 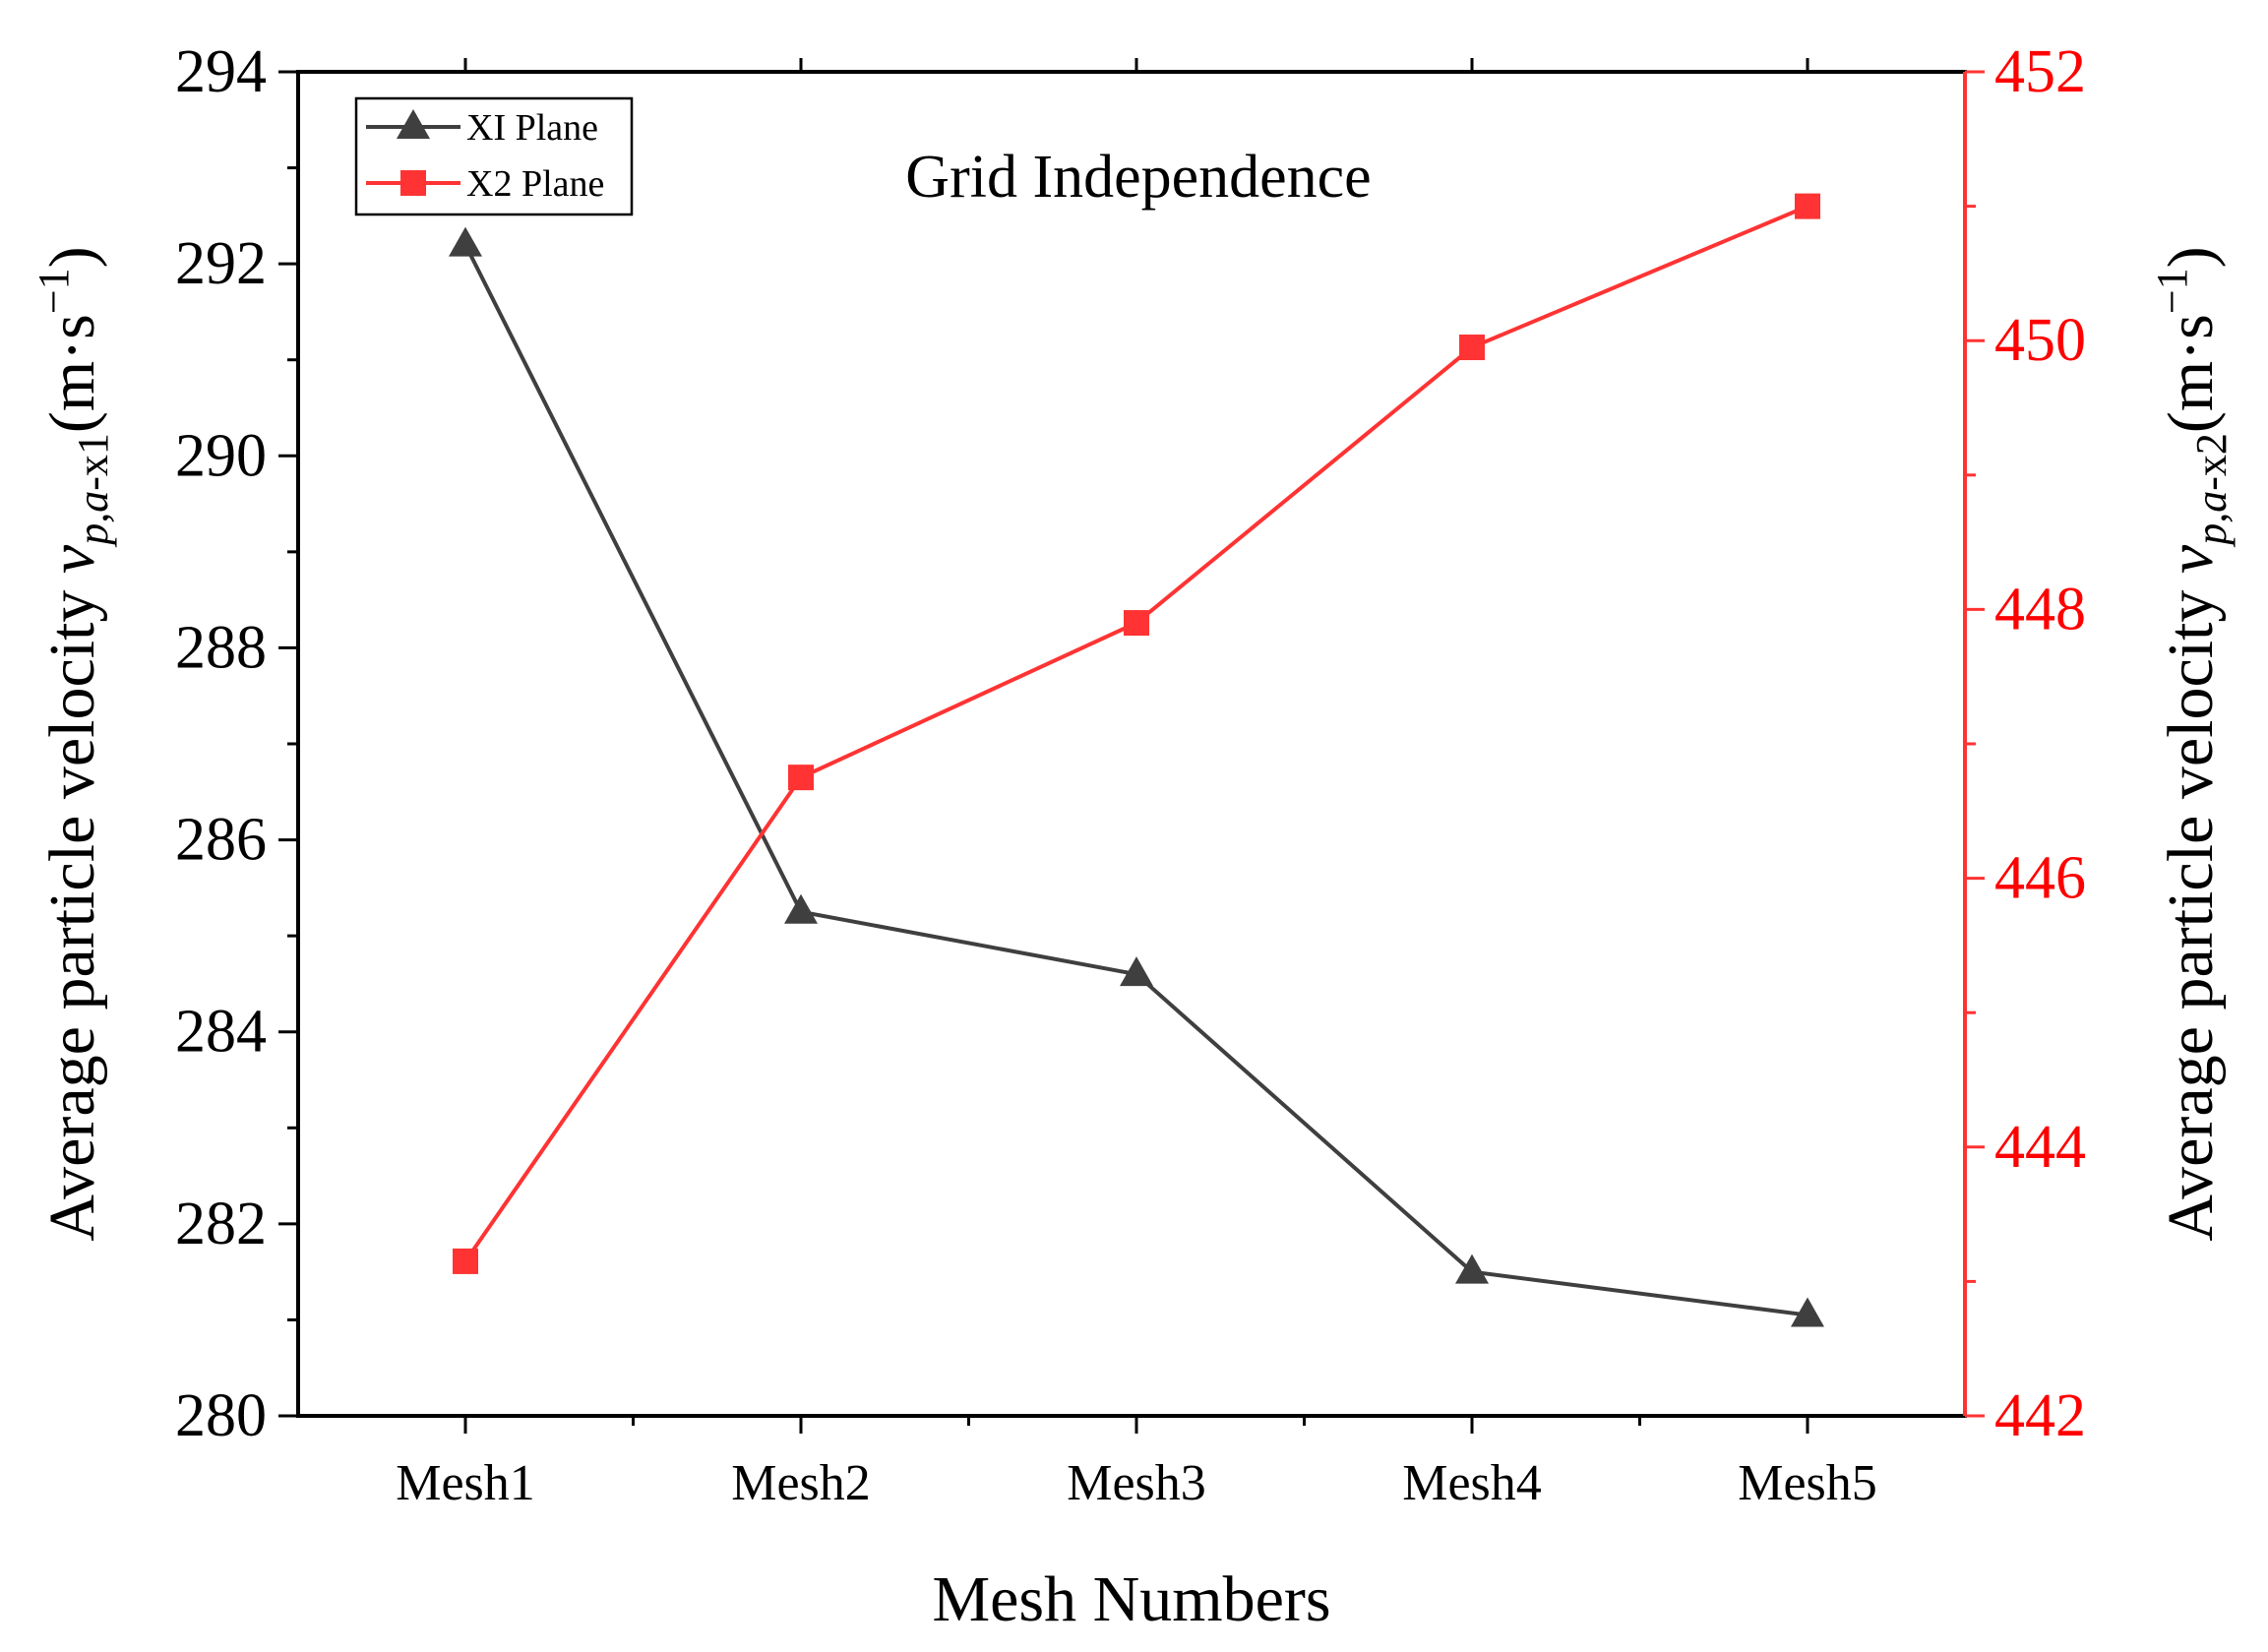 What do you see at coordinates (2172, 291) in the screenshot?
I see `right-axis-label-exp: −1` at bounding box center [2172, 291].